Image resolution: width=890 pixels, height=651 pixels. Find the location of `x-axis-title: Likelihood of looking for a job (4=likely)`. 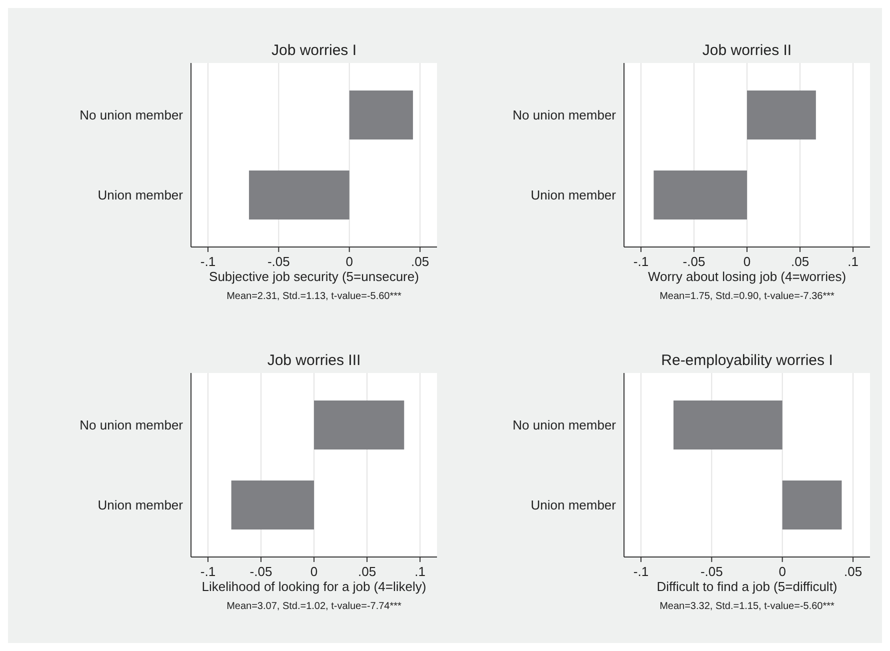

x-axis-title: Likelihood of looking for a job (4=likely) is located at coordinates (314, 586).